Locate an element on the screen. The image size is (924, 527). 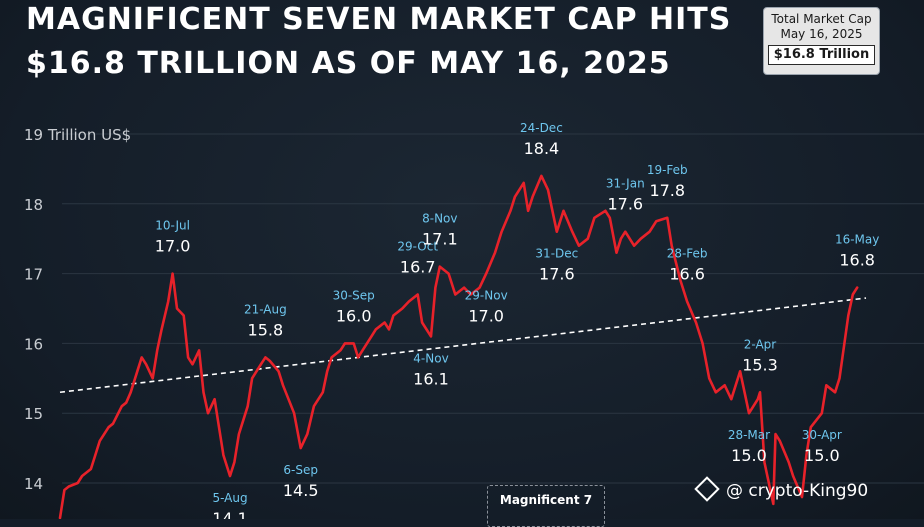
y-tick-label: 18 is located at coordinates (33, 205).